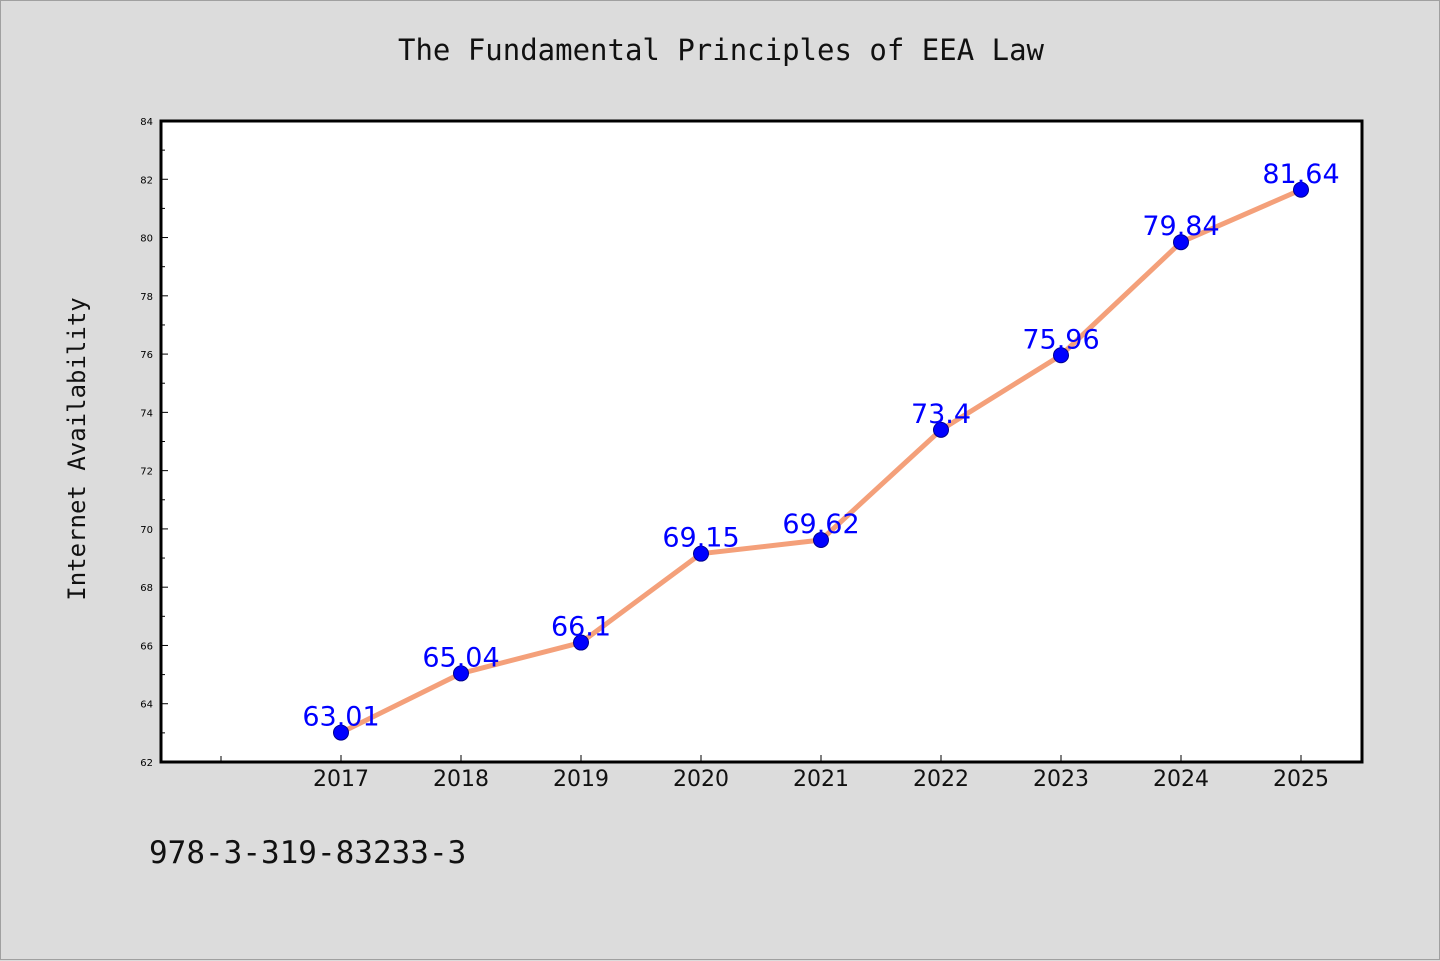  Describe the element at coordinates (461, 779) in the screenshot. I see `x-tick-label: 2018` at that location.